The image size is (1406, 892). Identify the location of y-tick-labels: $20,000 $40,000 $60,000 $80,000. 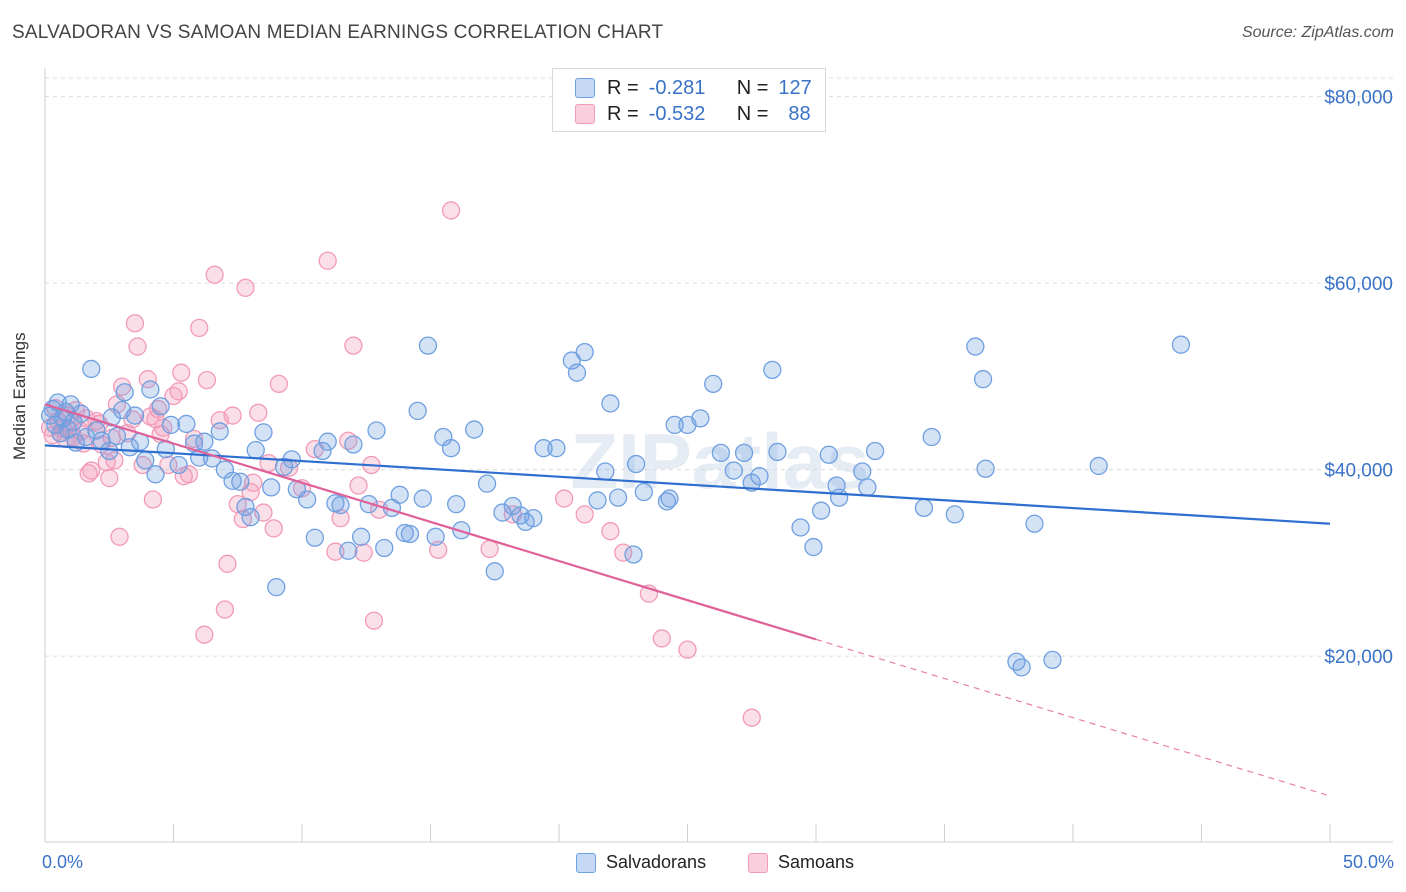
(1358, 378).